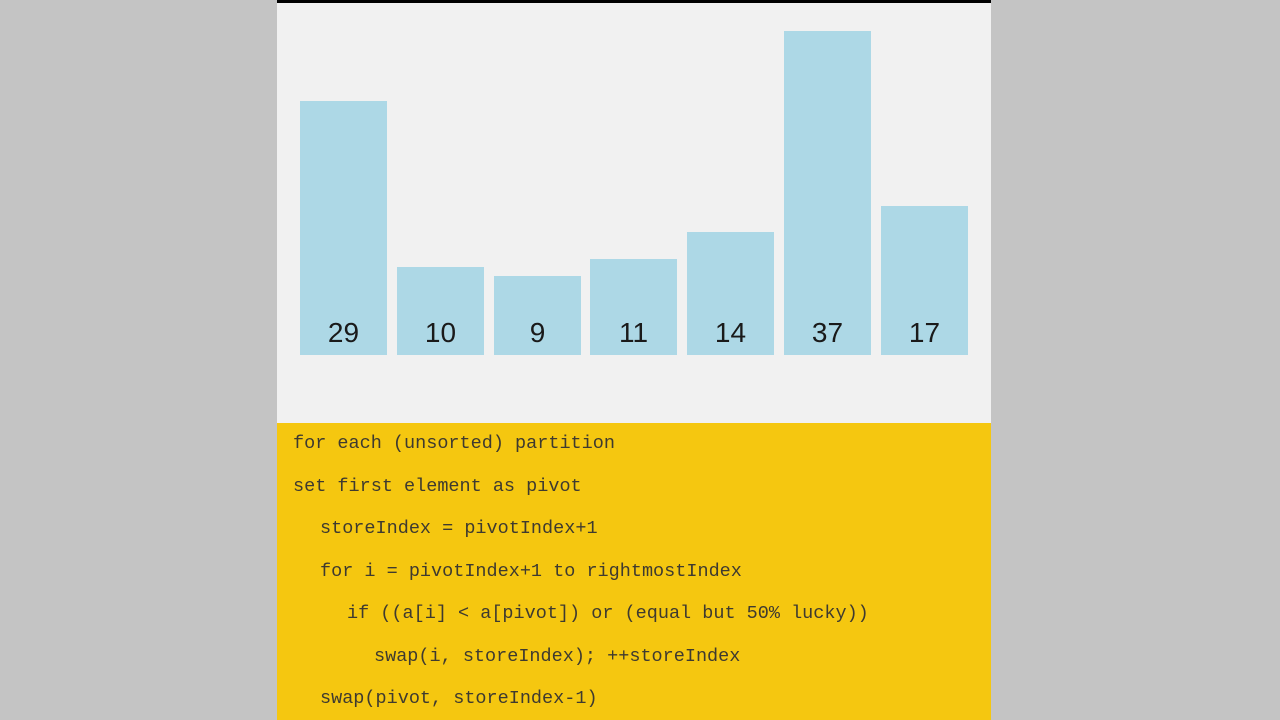  What do you see at coordinates (537, 332) in the screenshot?
I see `bar-value-label: 9` at bounding box center [537, 332].